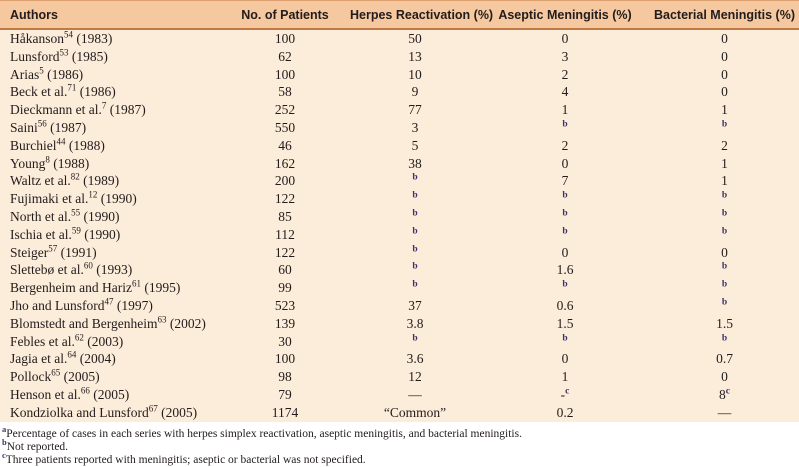 The image size is (799, 467). I want to click on author-cell: North et al.55 (1990), so click(110, 216).